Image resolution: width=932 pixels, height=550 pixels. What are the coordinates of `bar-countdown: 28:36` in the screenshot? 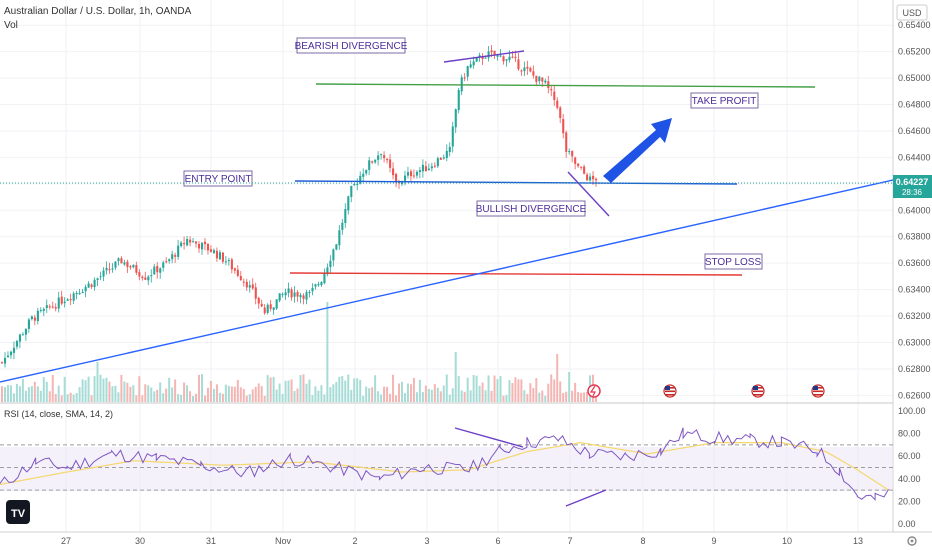 It's located at (912, 192).